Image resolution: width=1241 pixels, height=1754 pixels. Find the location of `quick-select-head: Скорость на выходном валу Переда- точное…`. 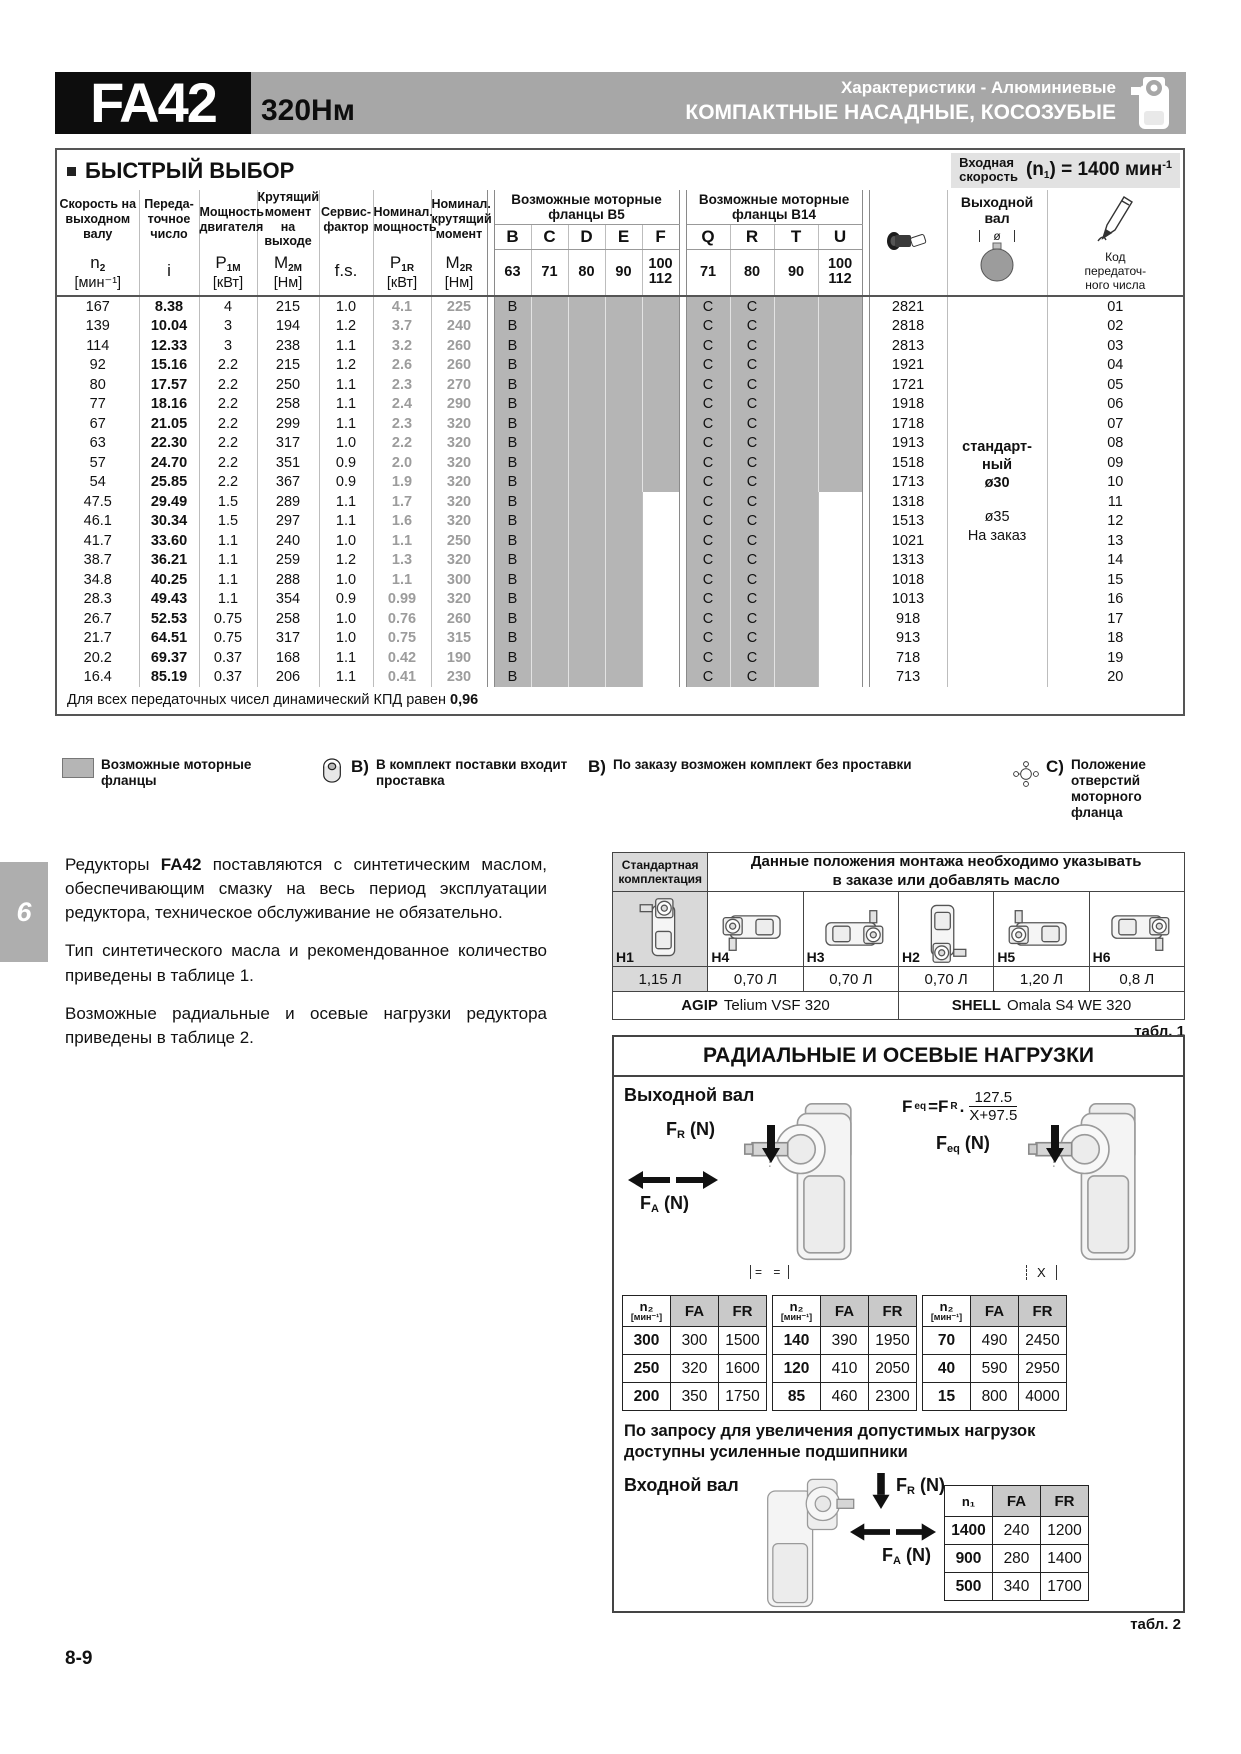

quick-select-head: Скорость на выходном валу Переда- точное… is located at coordinates (620, 243).